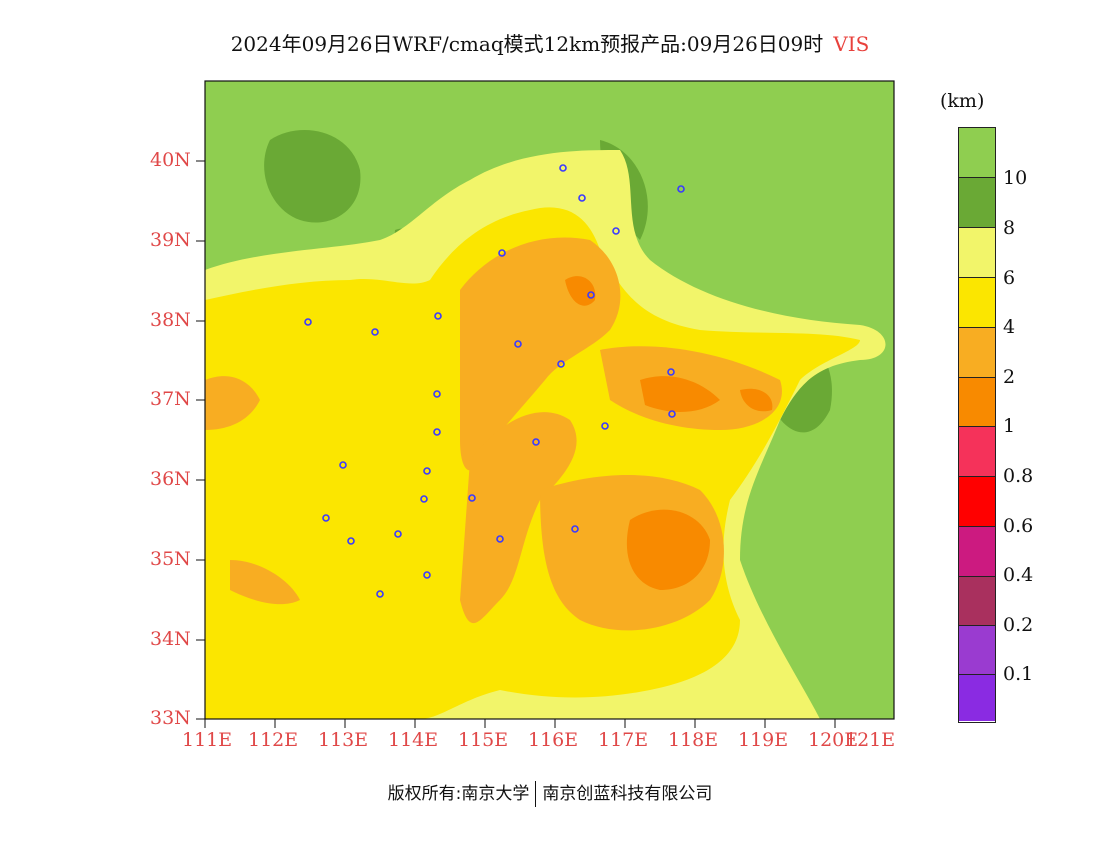 This screenshot has width=1100, height=850. Describe the element at coordinates (1018, 526) in the screenshot. I see `colorbar-label-0-6: 0.6` at that location.